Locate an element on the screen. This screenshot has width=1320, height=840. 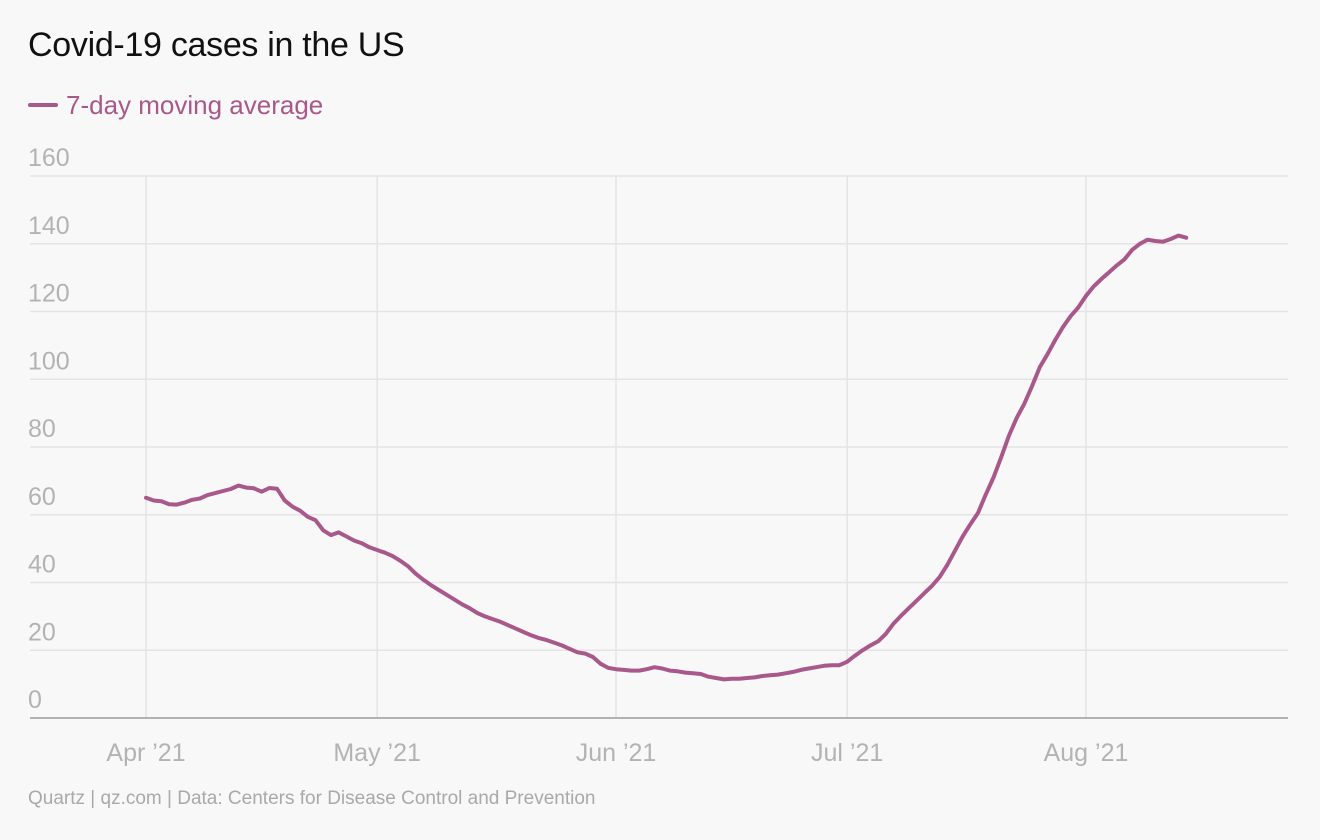
y-tick-labels: 0 20 40 60 80 100 120 140 160 is located at coordinates (49, 429).